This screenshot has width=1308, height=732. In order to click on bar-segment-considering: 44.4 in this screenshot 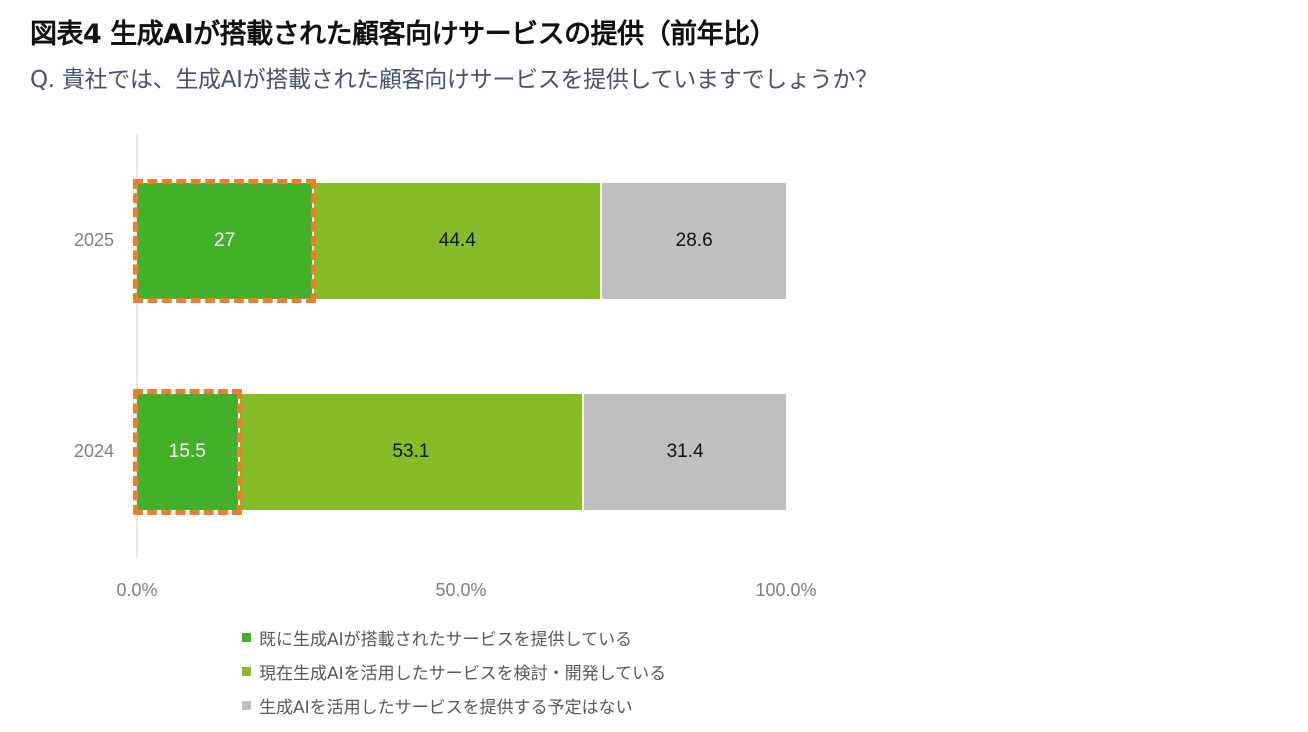, I will do `click(456, 241)`.